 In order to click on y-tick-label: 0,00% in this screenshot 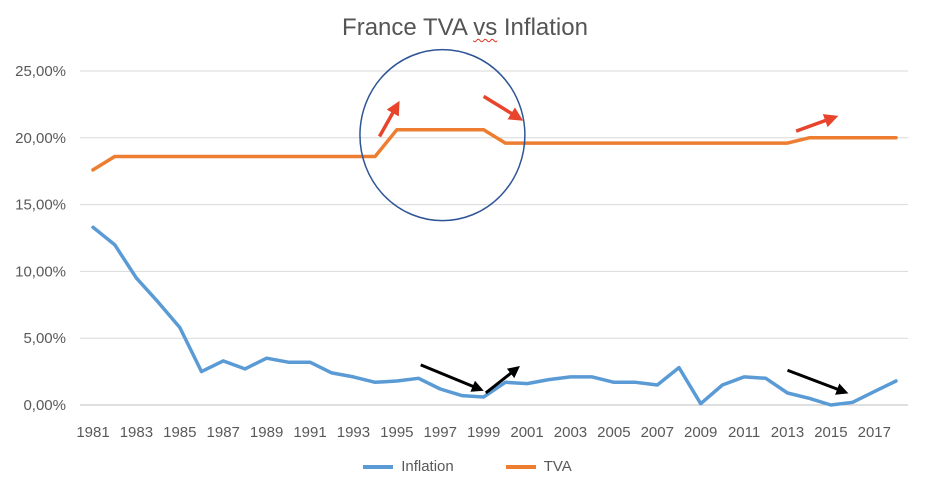, I will do `click(44, 405)`.